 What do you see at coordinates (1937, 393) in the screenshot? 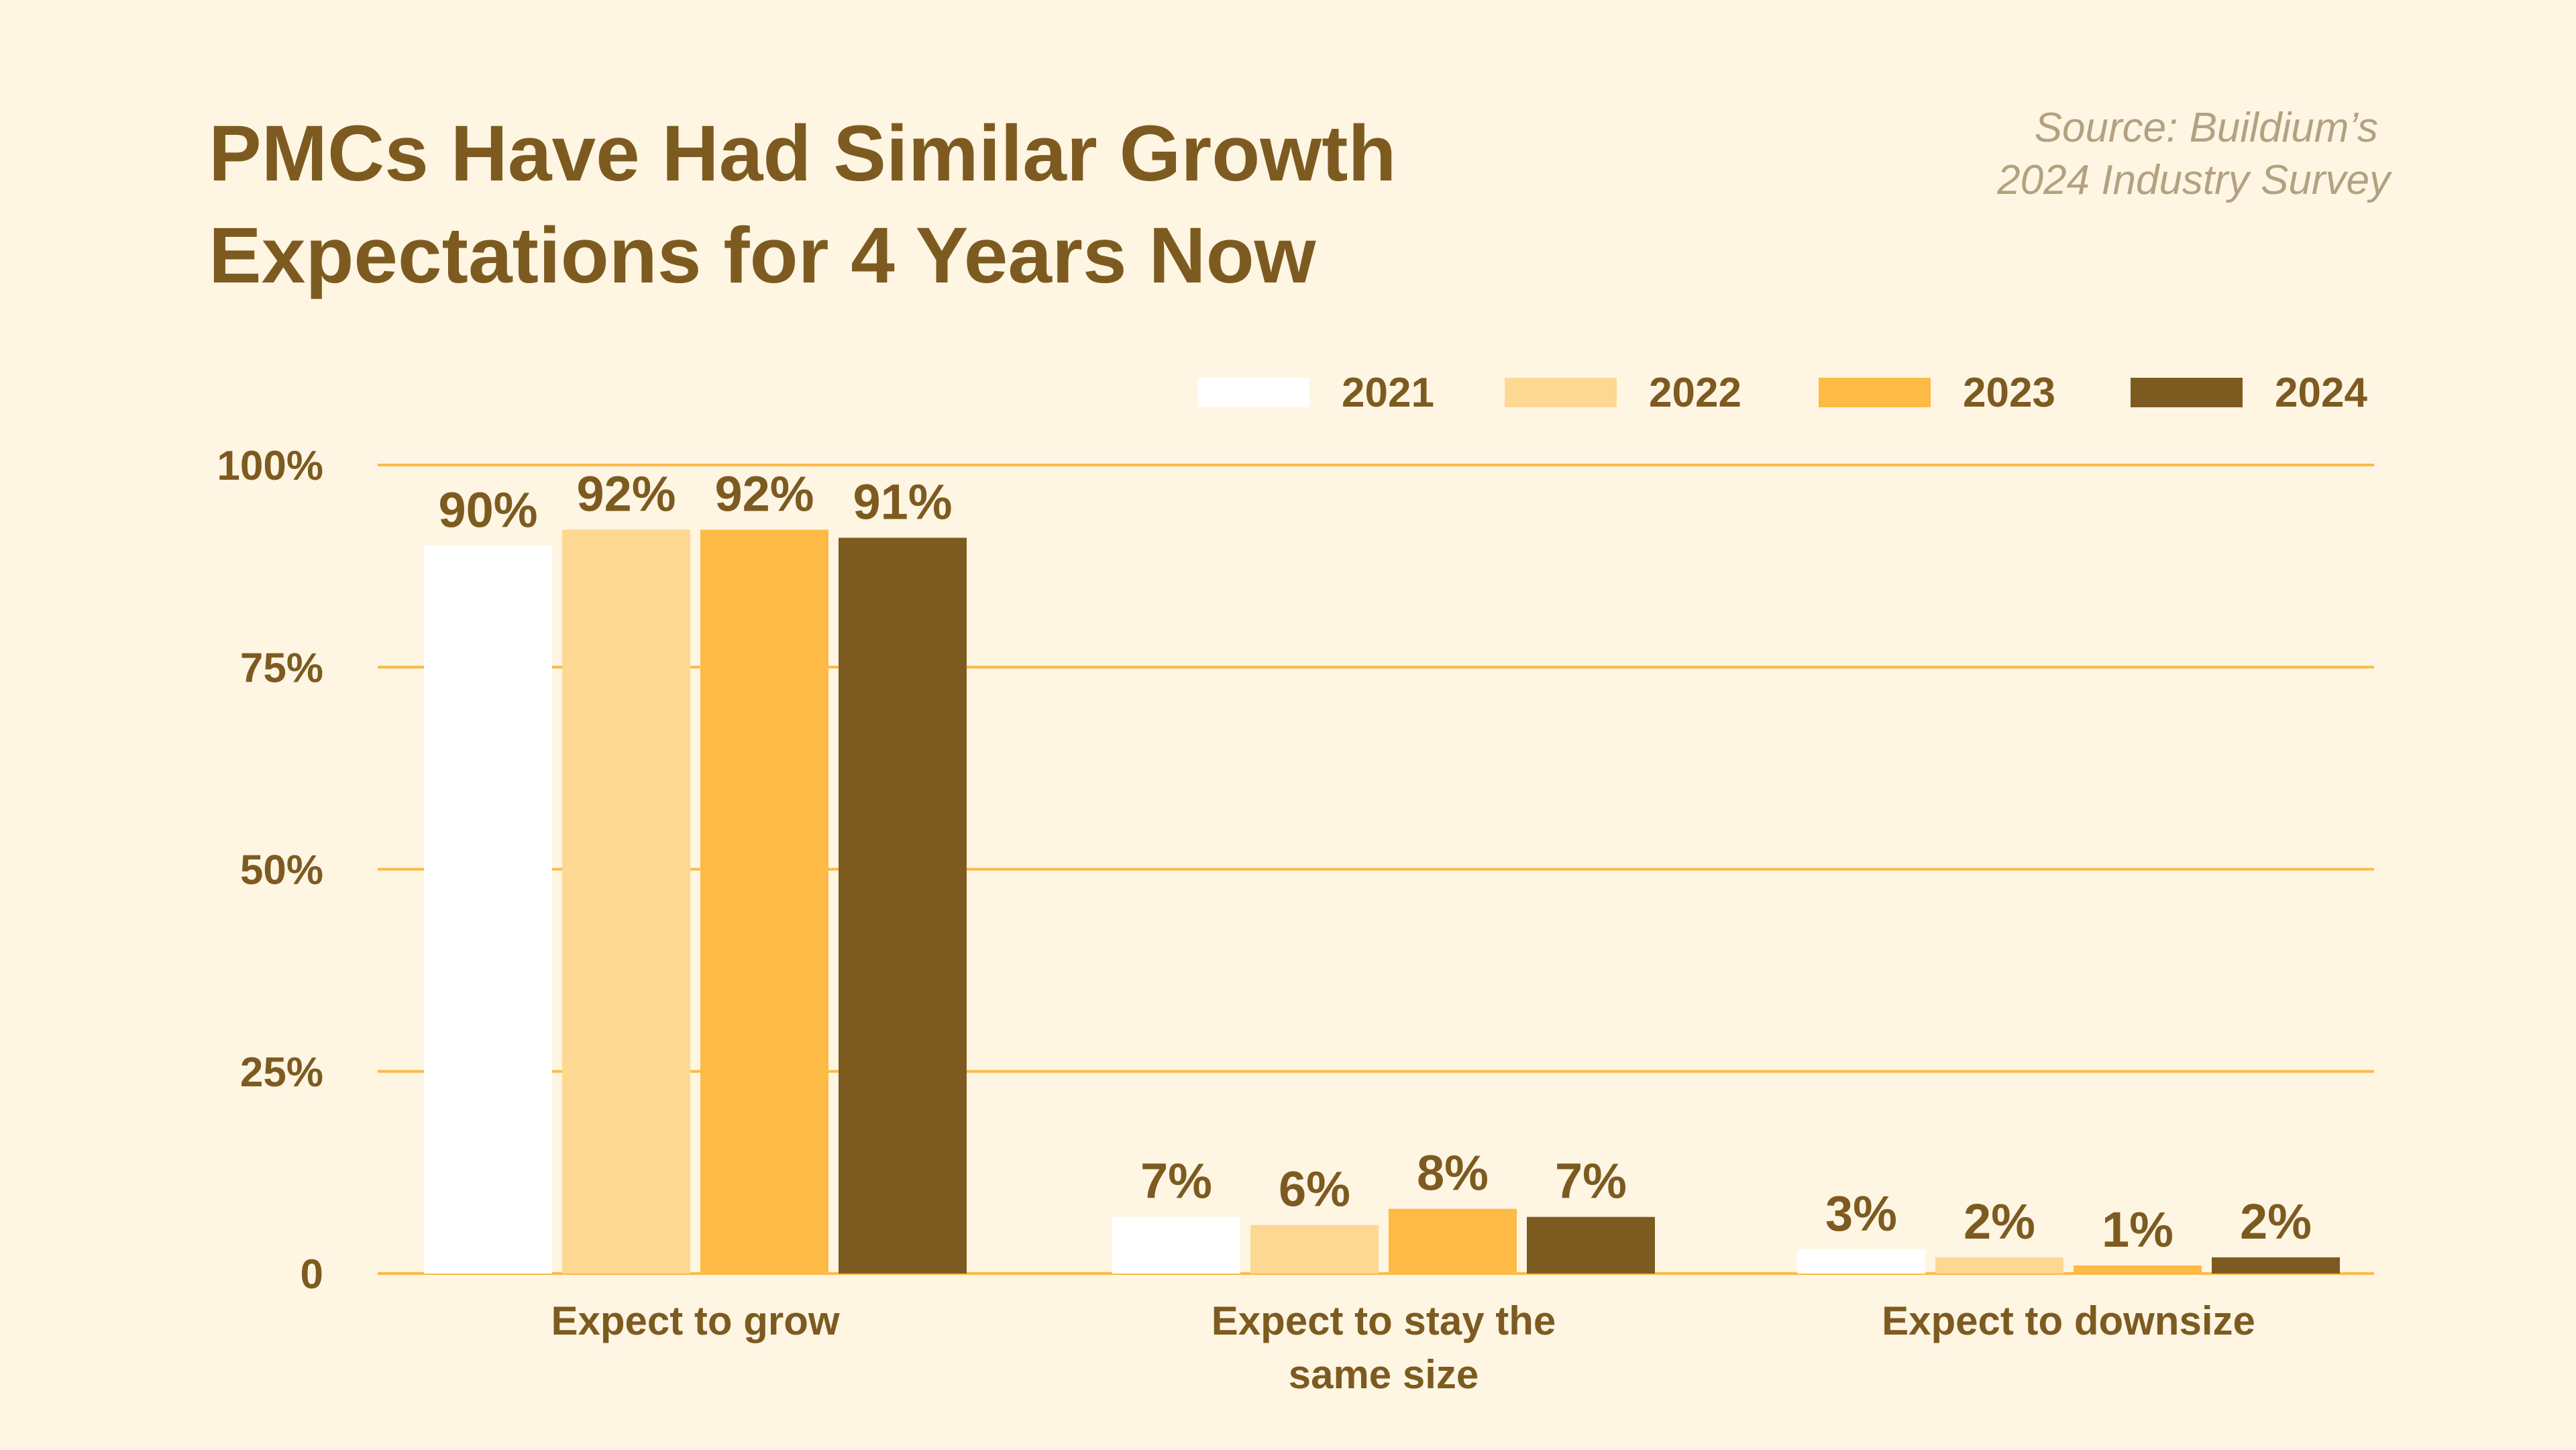
I see `legend-item-2023: 2023` at bounding box center [1937, 393].